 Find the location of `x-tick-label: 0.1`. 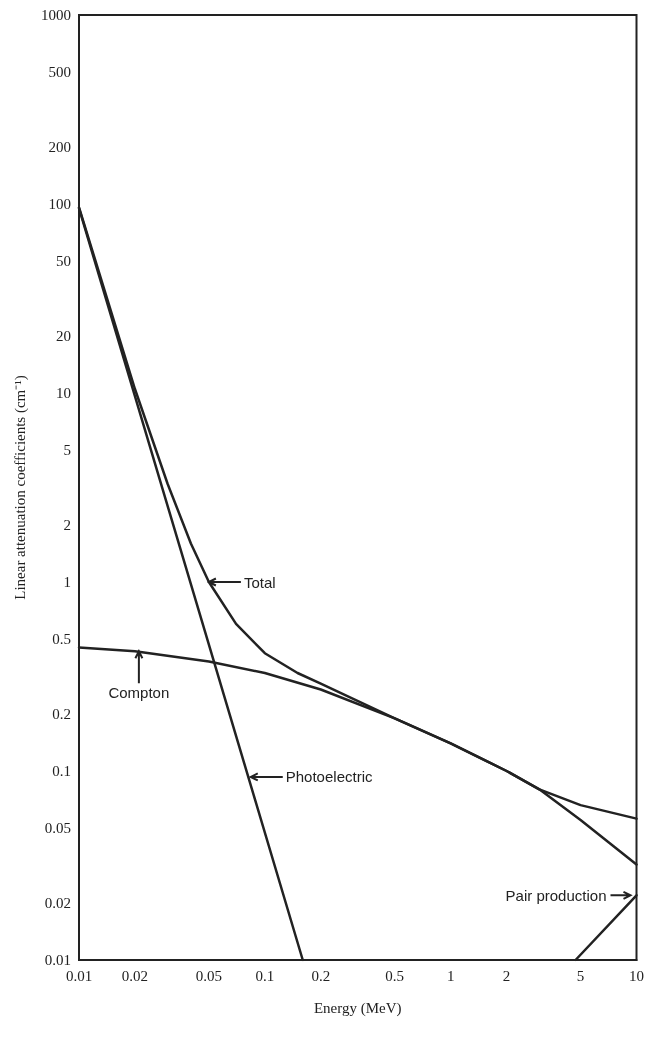

x-tick-label: 0.1 is located at coordinates (265, 975).